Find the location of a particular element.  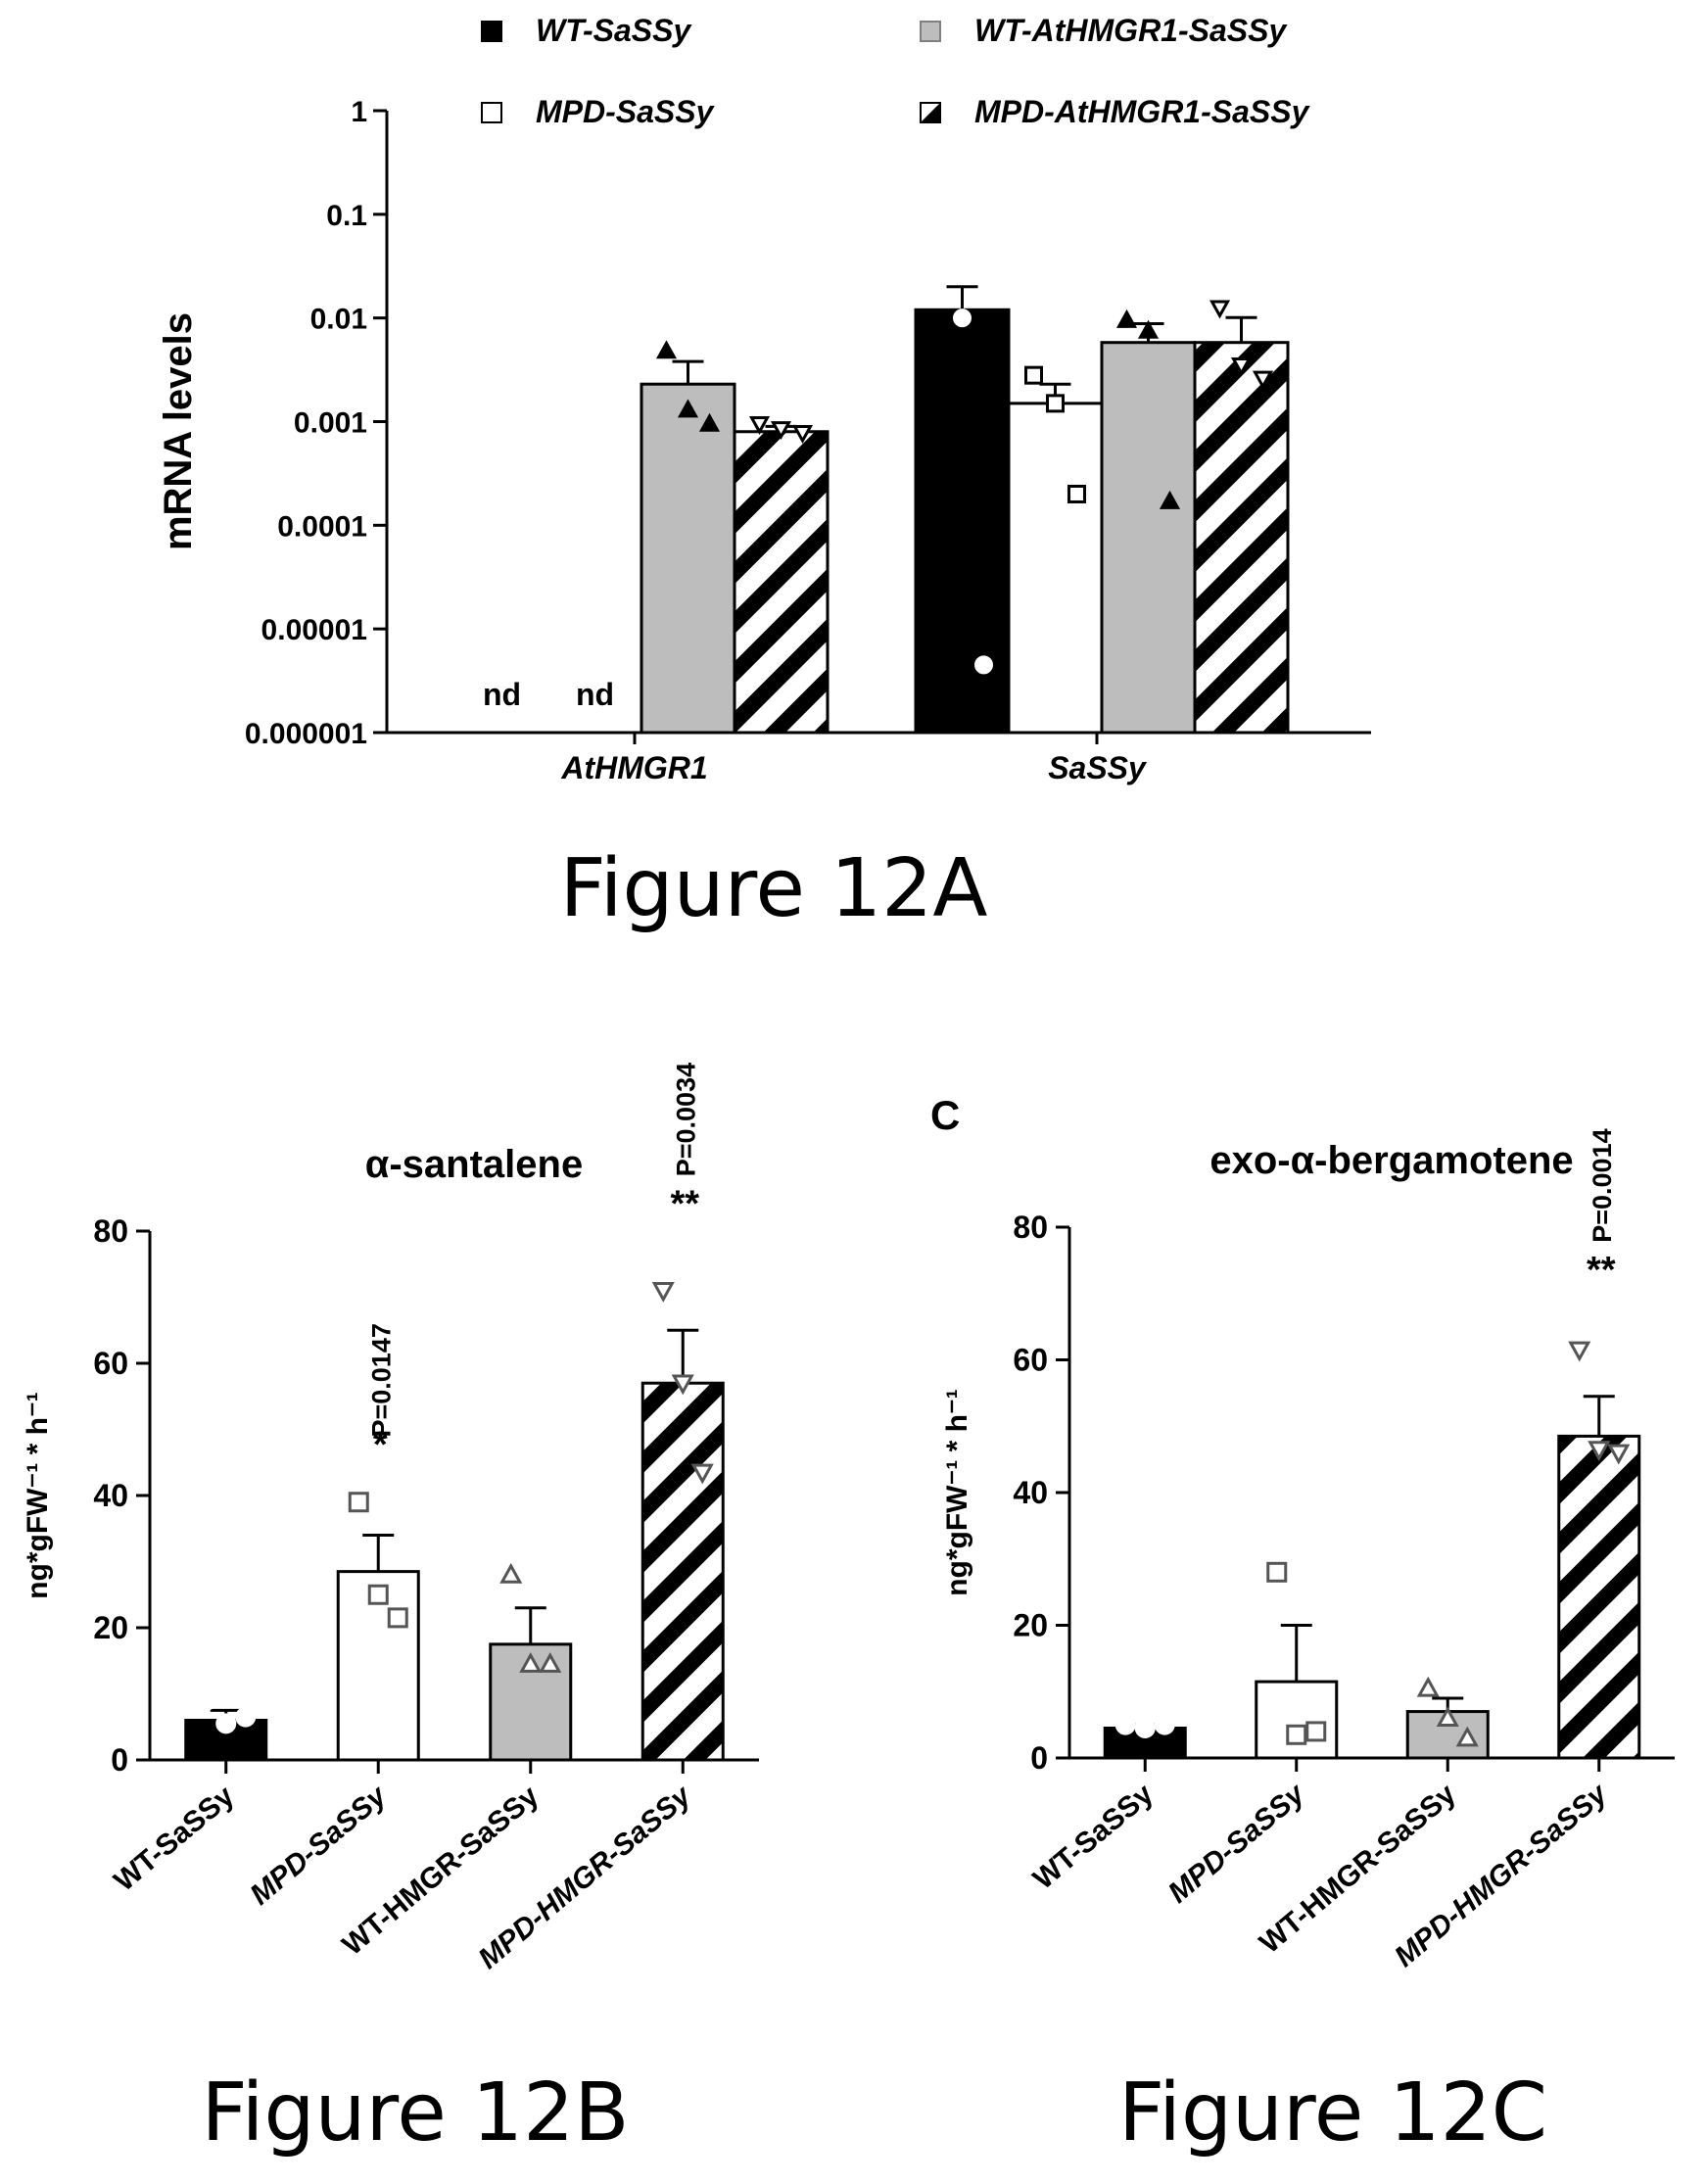

chart-title: exo-α-bergamotene is located at coordinates (1391, 1160).